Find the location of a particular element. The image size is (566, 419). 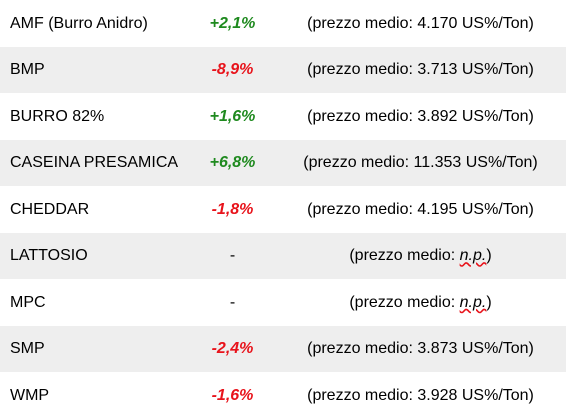

product: BMP is located at coordinates (95, 69).